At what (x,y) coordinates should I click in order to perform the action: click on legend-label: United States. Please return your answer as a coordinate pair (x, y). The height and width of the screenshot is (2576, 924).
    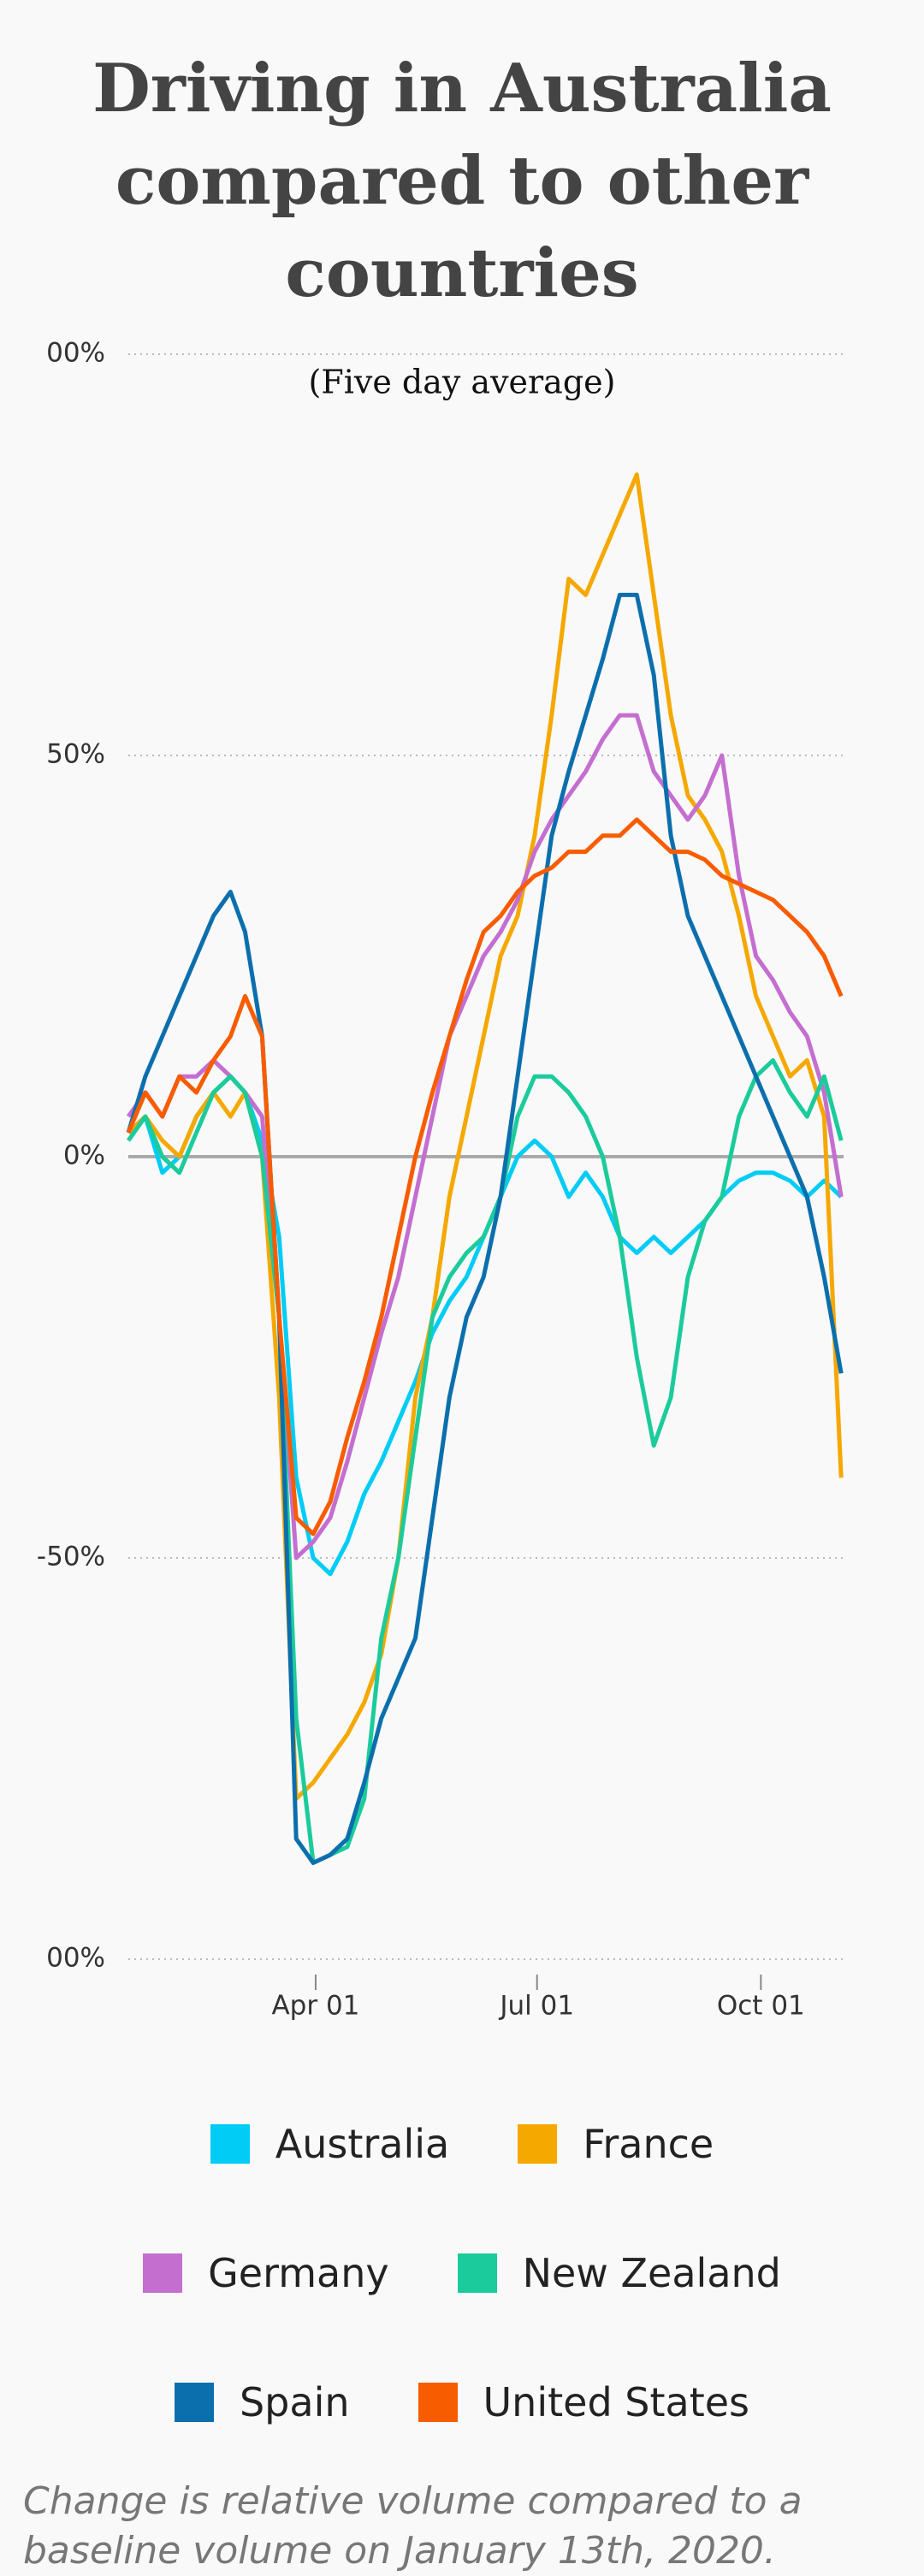
    Looking at the image, I should click on (616, 2401).